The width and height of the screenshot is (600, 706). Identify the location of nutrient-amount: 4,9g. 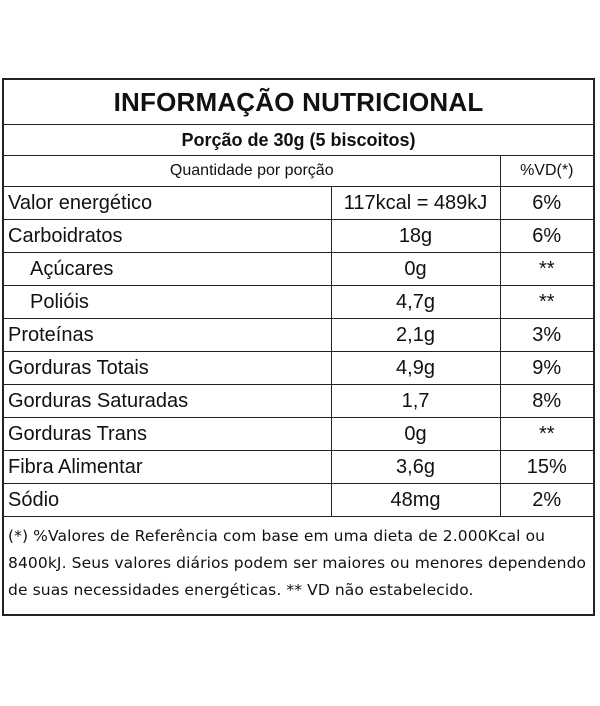
(416, 368).